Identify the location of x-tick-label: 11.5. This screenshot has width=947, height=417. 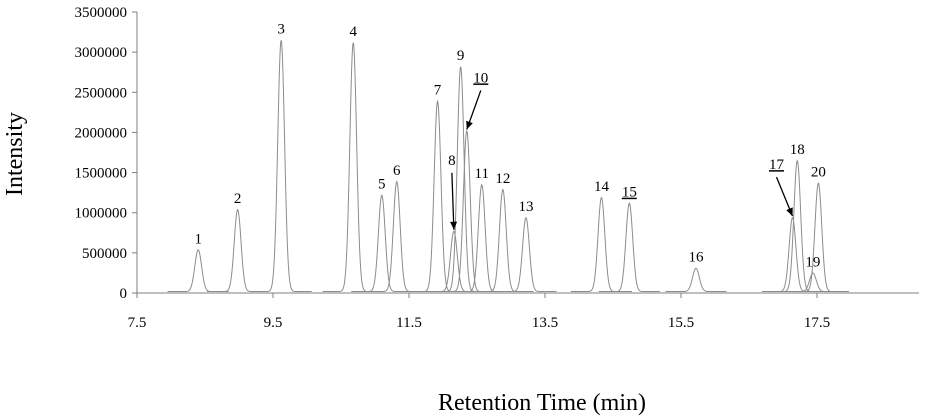
(409, 323).